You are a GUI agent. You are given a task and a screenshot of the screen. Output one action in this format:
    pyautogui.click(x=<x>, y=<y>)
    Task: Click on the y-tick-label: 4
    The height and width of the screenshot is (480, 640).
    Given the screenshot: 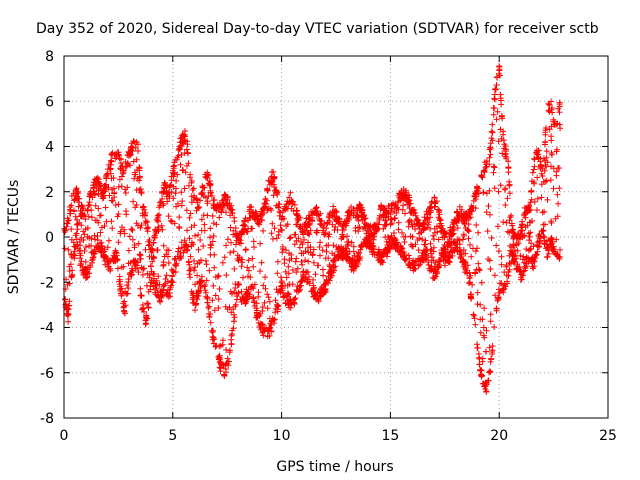 What is the action you would take?
    pyautogui.click(x=49, y=148)
    